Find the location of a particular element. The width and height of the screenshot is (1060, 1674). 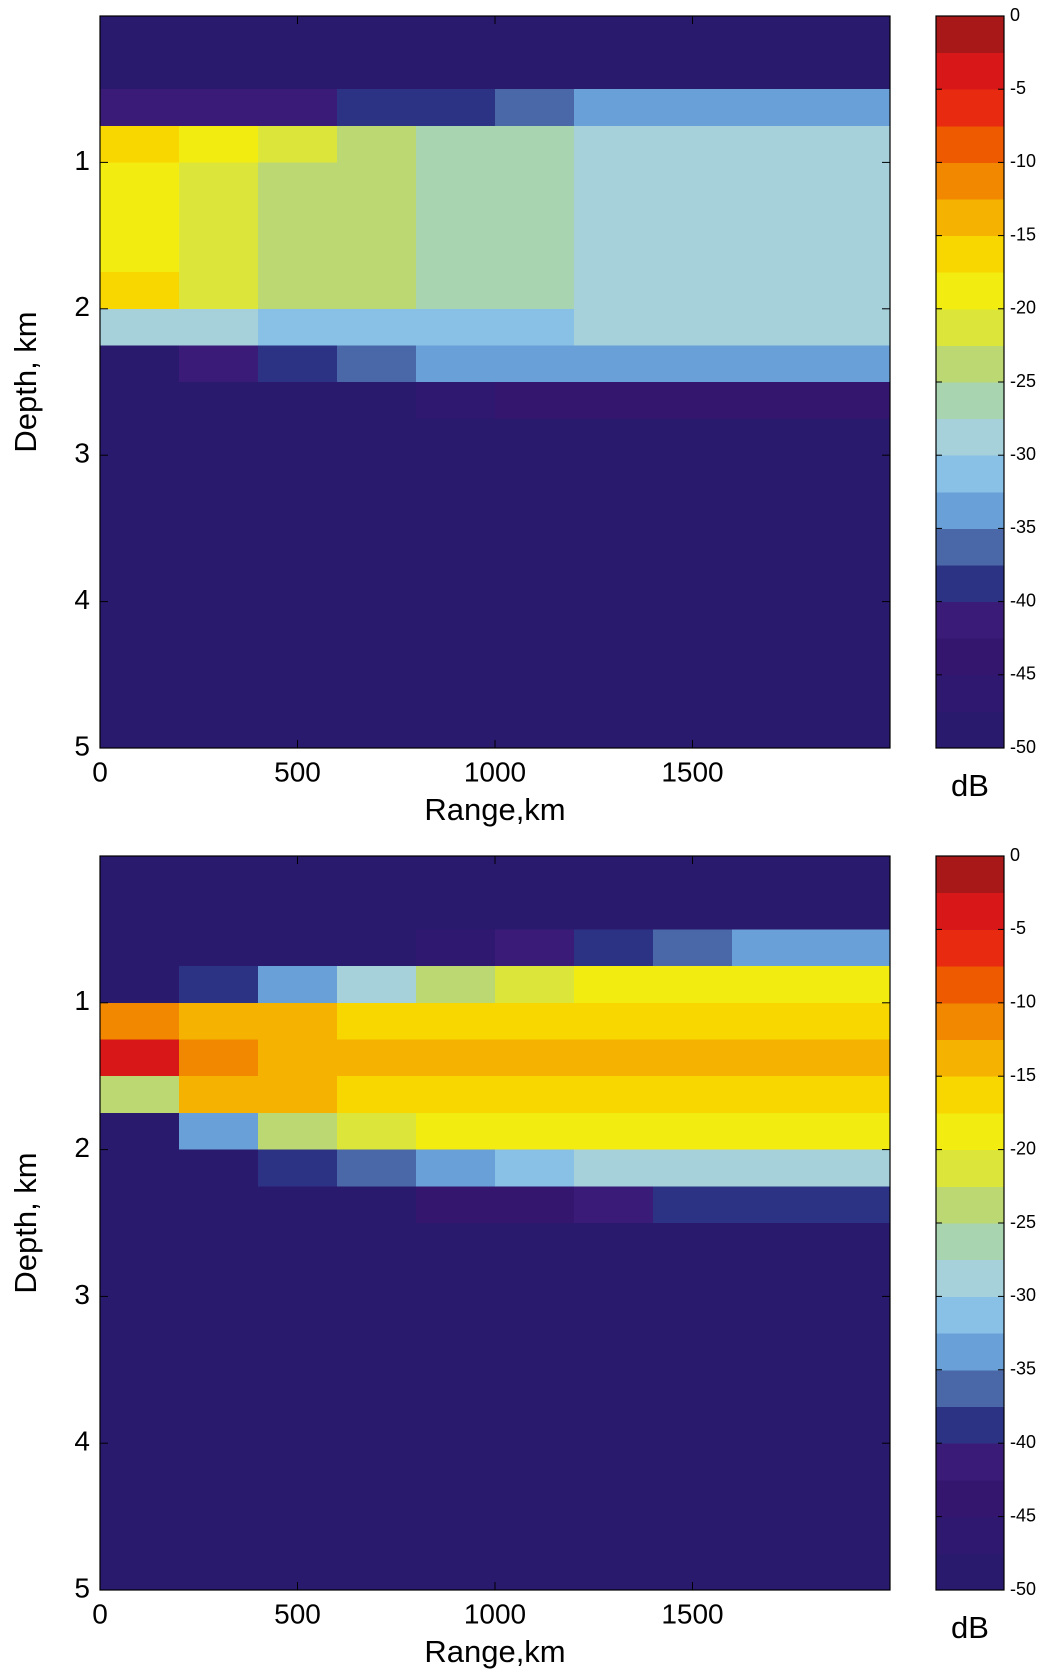

x-axis-label: Range,km is located at coordinates (494, 809).